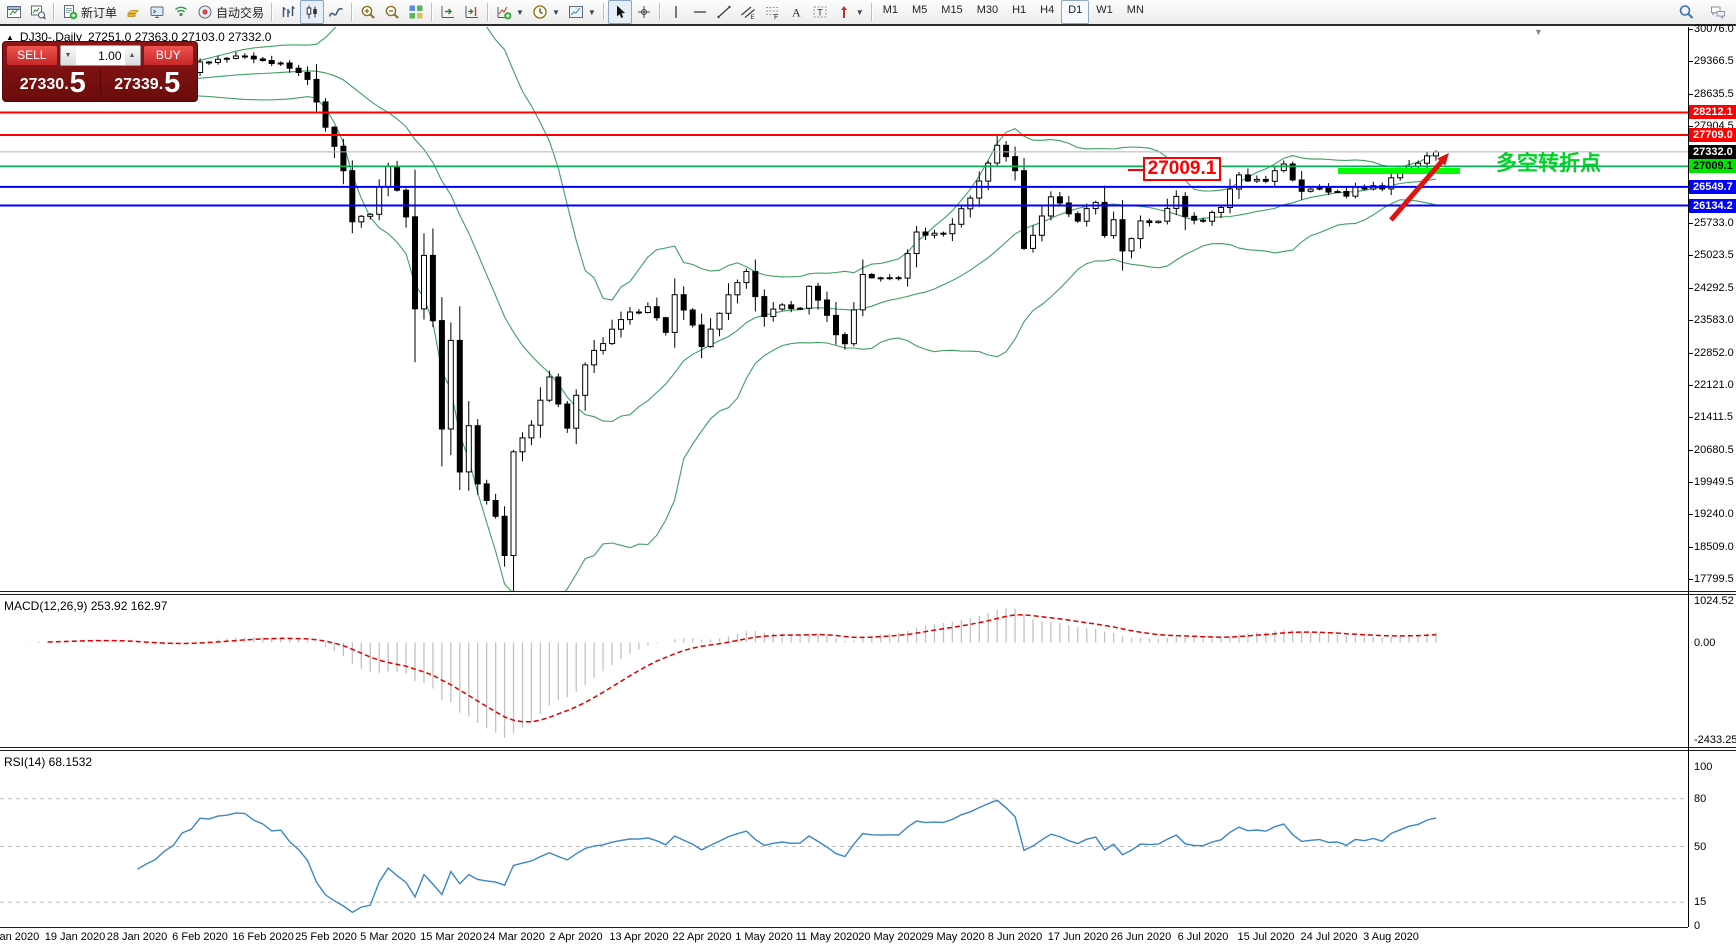  Describe the element at coordinates (850, 12) in the screenshot. I see `toolbar-arrows-button: ▼` at that location.